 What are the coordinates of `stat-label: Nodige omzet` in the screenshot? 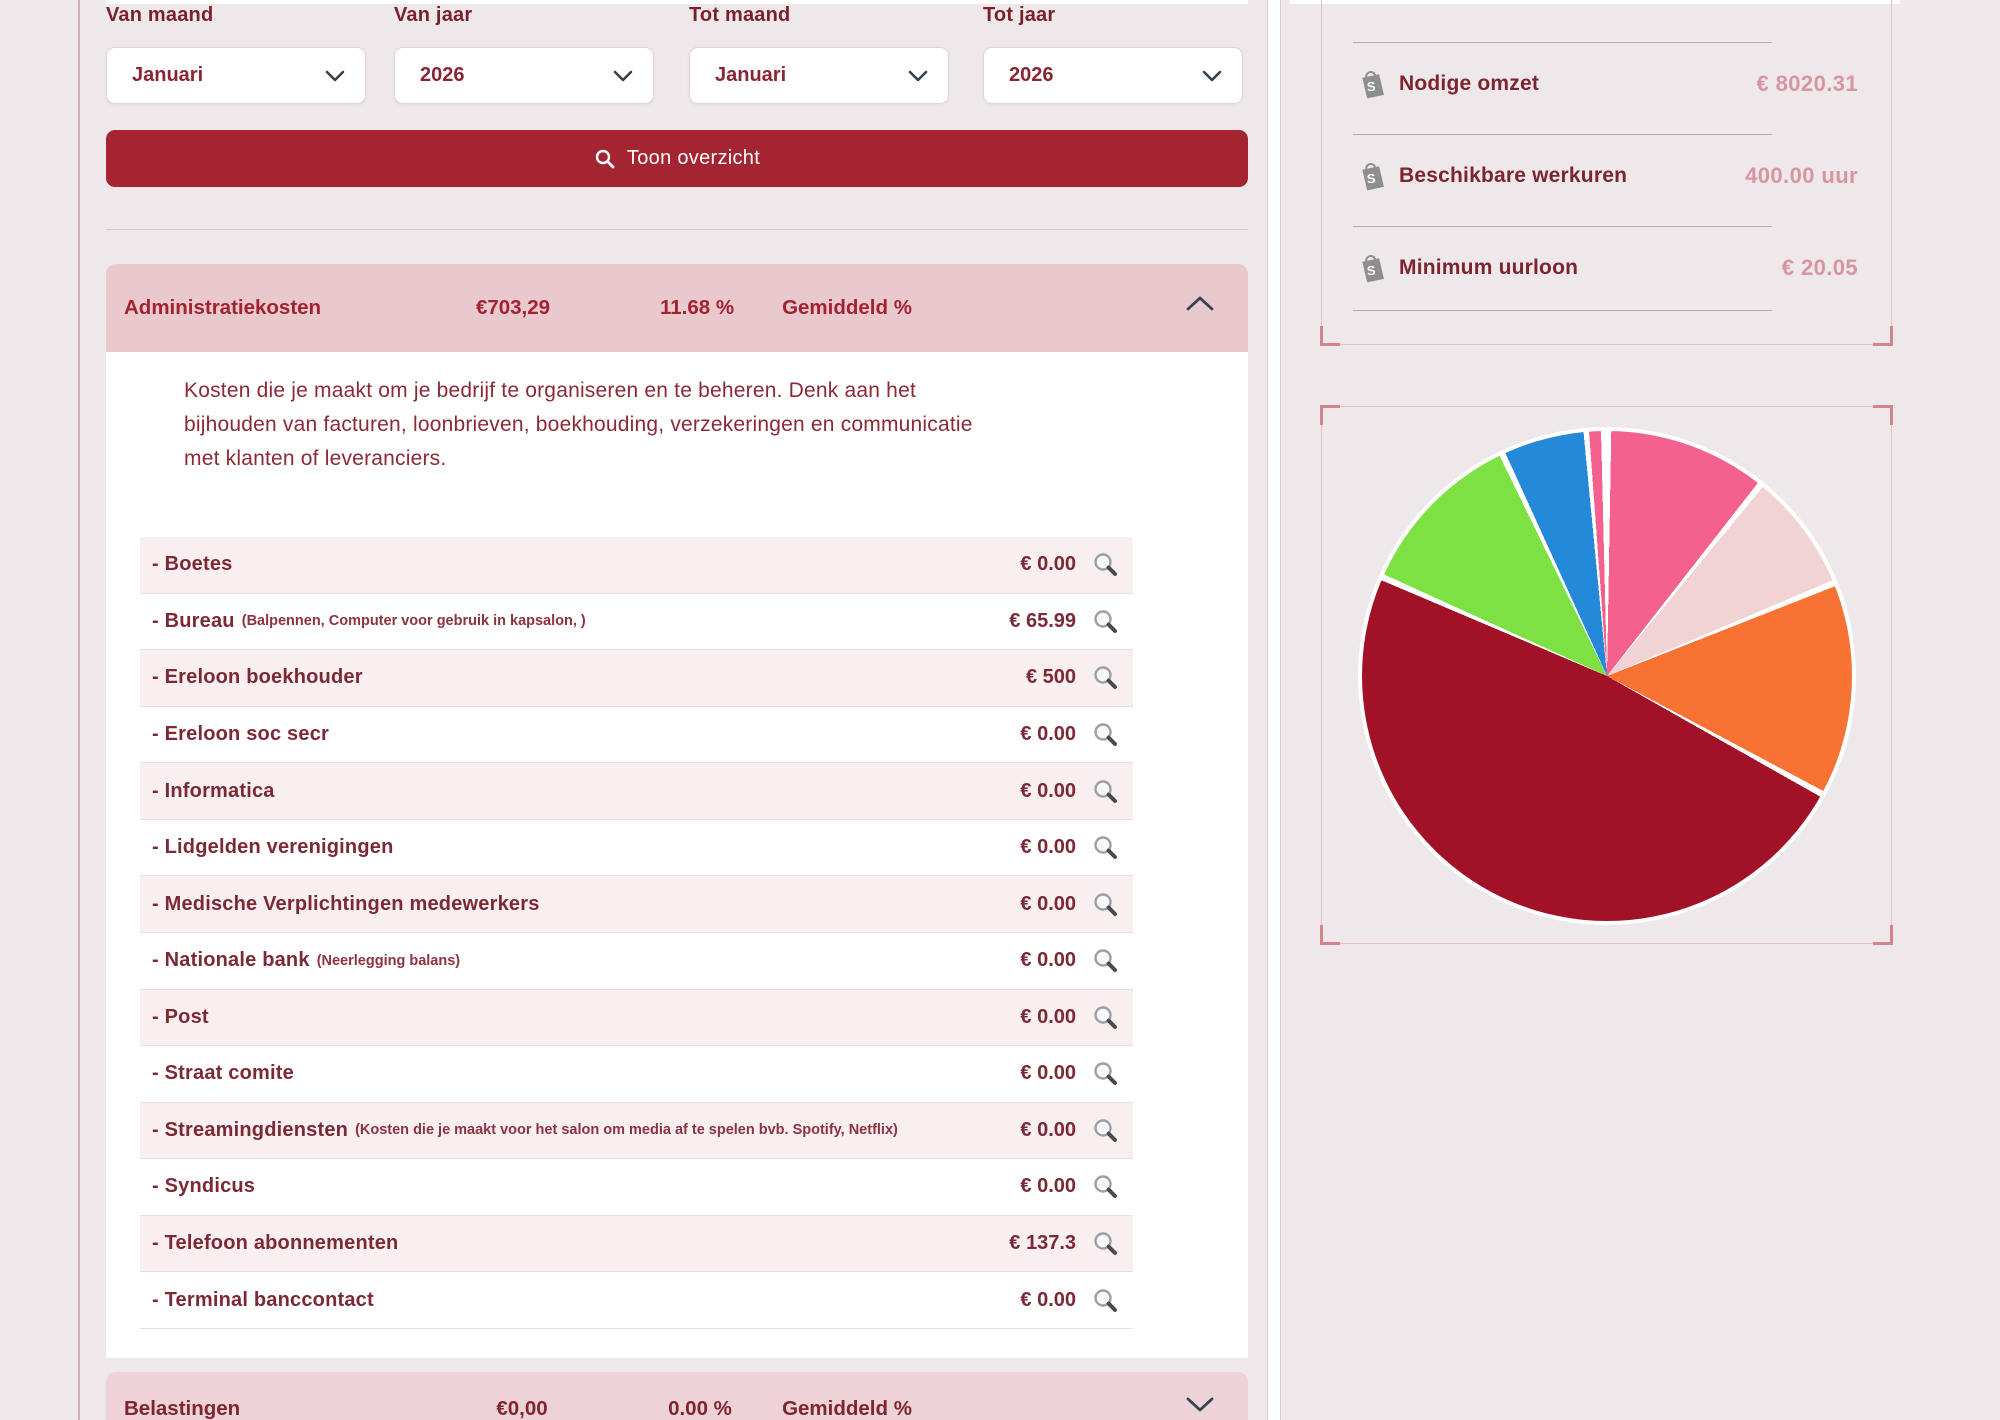 It's located at (1469, 83).